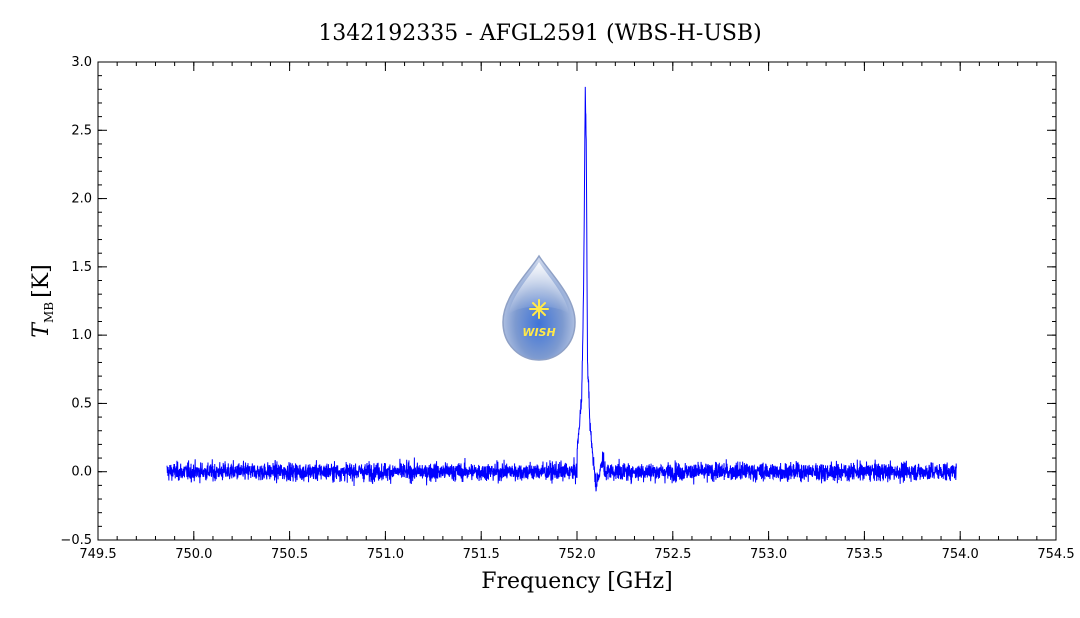 This screenshot has width=1080, height=618. What do you see at coordinates (481, 554) in the screenshot?
I see `x-tick-label: 751.5` at bounding box center [481, 554].